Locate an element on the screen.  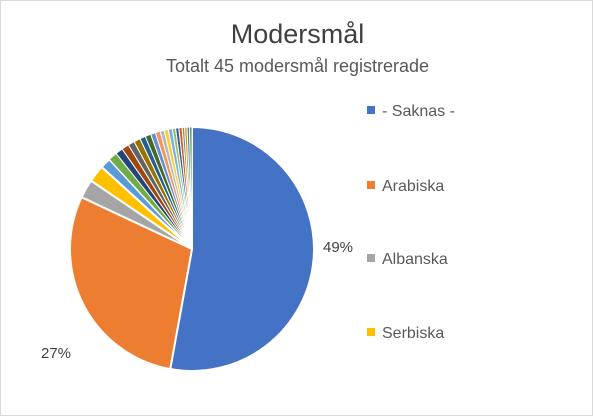
legend-item-arabiska: Arabiska is located at coordinates (405, 187).